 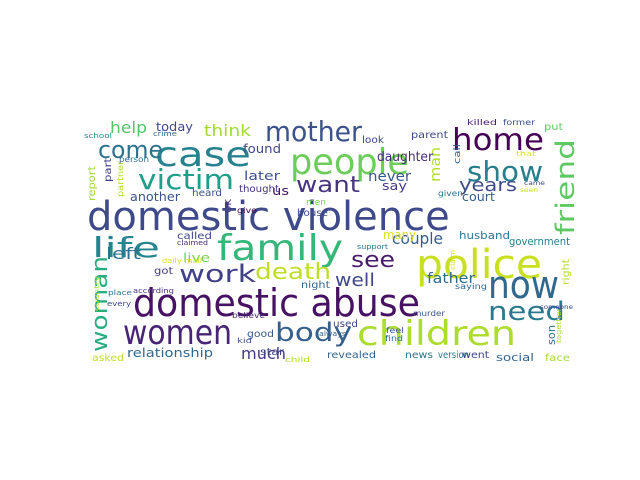 What do you see at coordinates (471, 286) in the screenshot?
I see `word-saying: saying` at bounding box center [471, 286].